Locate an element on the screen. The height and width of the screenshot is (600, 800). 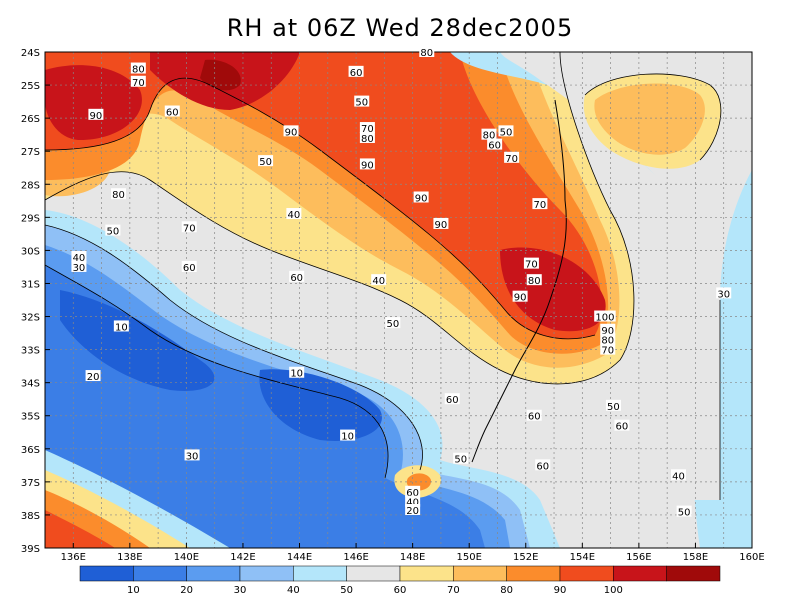
x-axis-label: 136E is located at coordinates (73, 557).